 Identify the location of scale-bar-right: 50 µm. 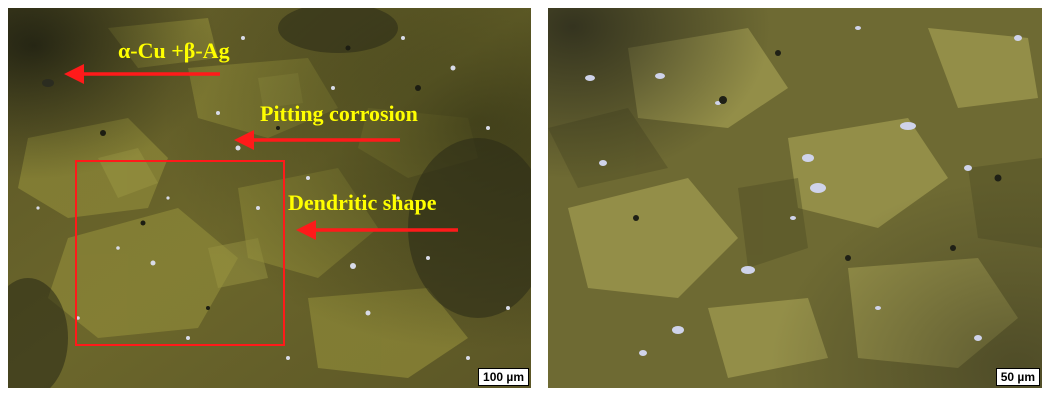
(1017, 377).